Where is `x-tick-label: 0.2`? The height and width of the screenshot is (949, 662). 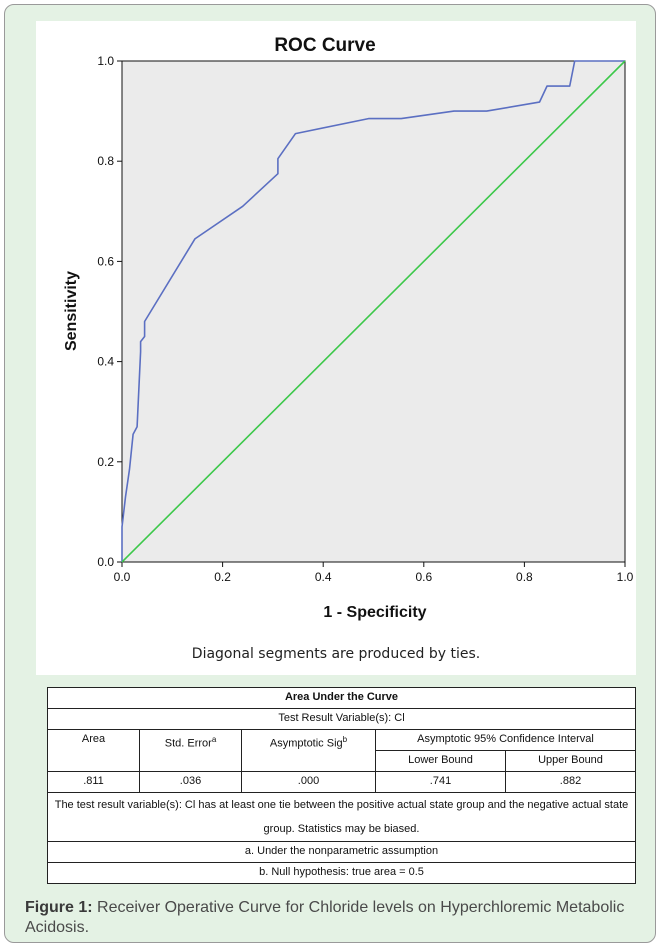 x-tick-label: 0.2 is located at coordinates (222, 577).